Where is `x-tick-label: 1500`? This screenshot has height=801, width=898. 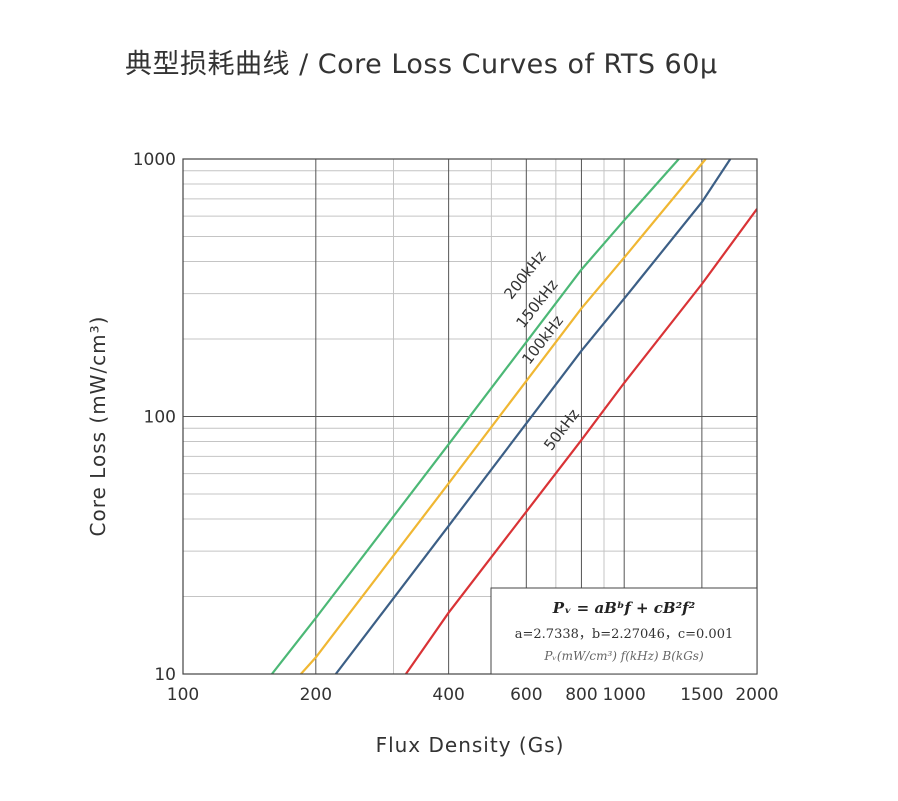
x-tick-label: 1500 is located at coordinates (701, 695).